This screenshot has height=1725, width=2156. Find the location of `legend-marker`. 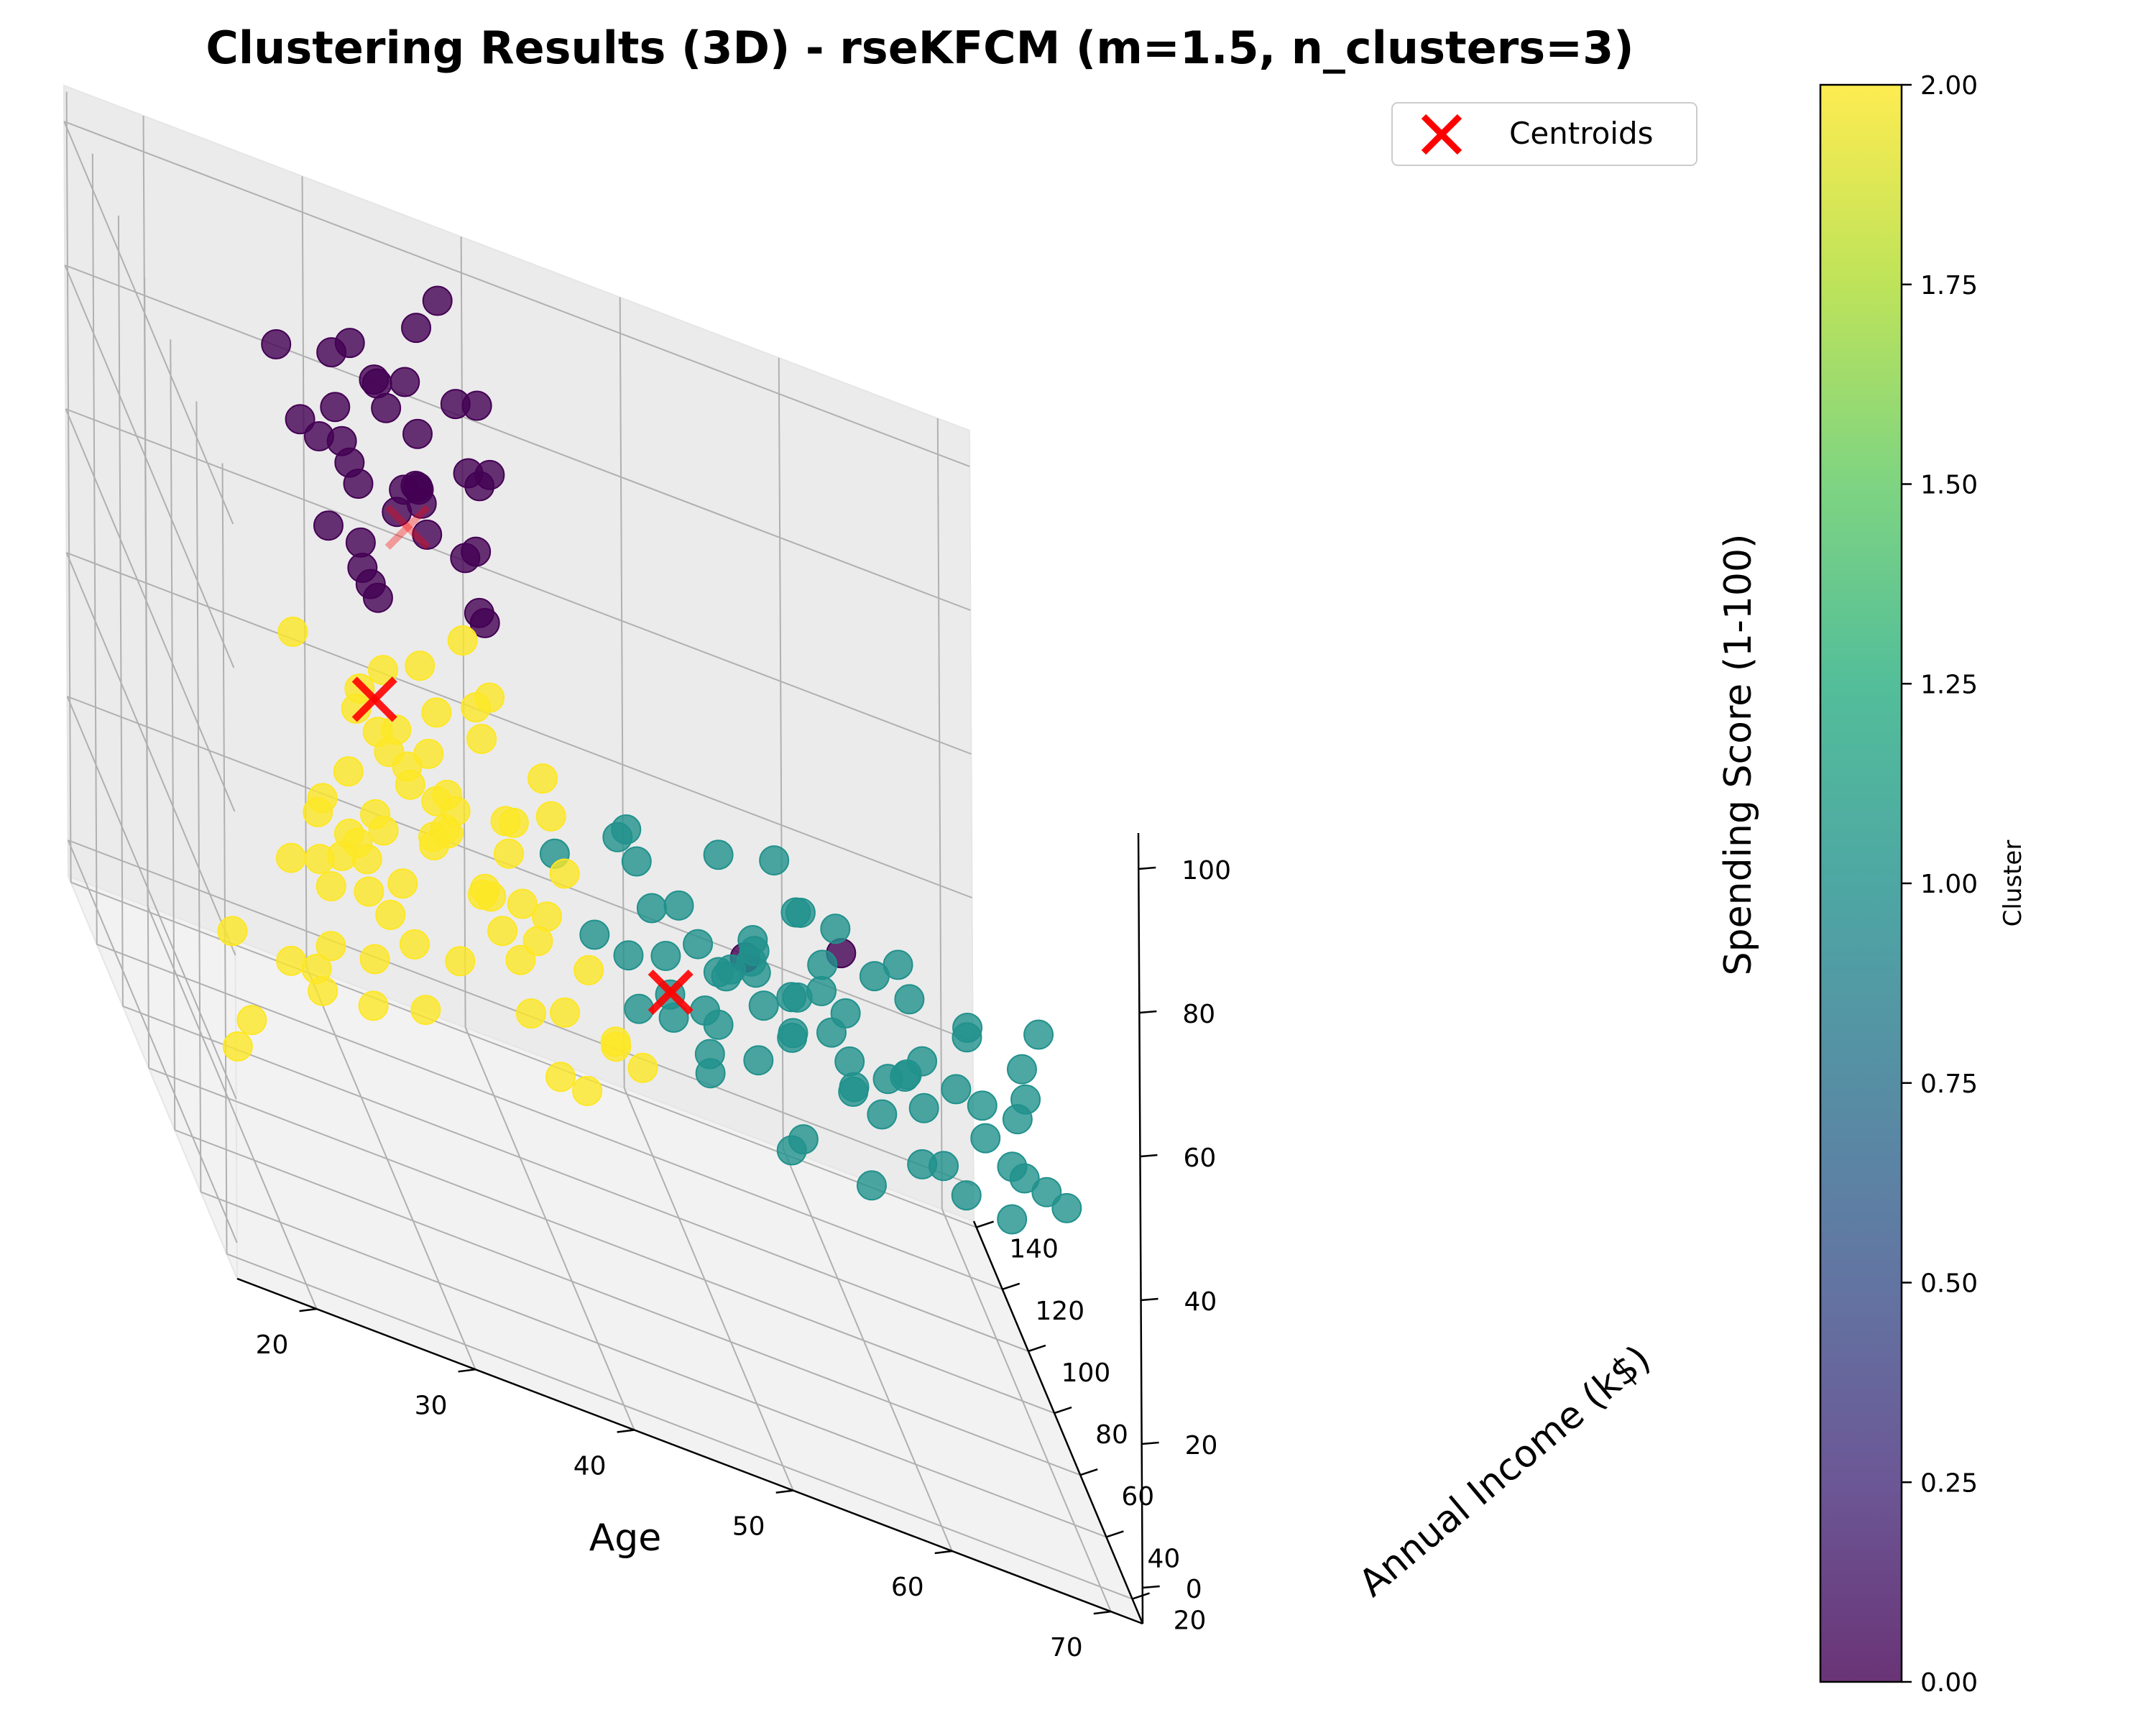

legend-marker is located at coordinates (1442, 134).